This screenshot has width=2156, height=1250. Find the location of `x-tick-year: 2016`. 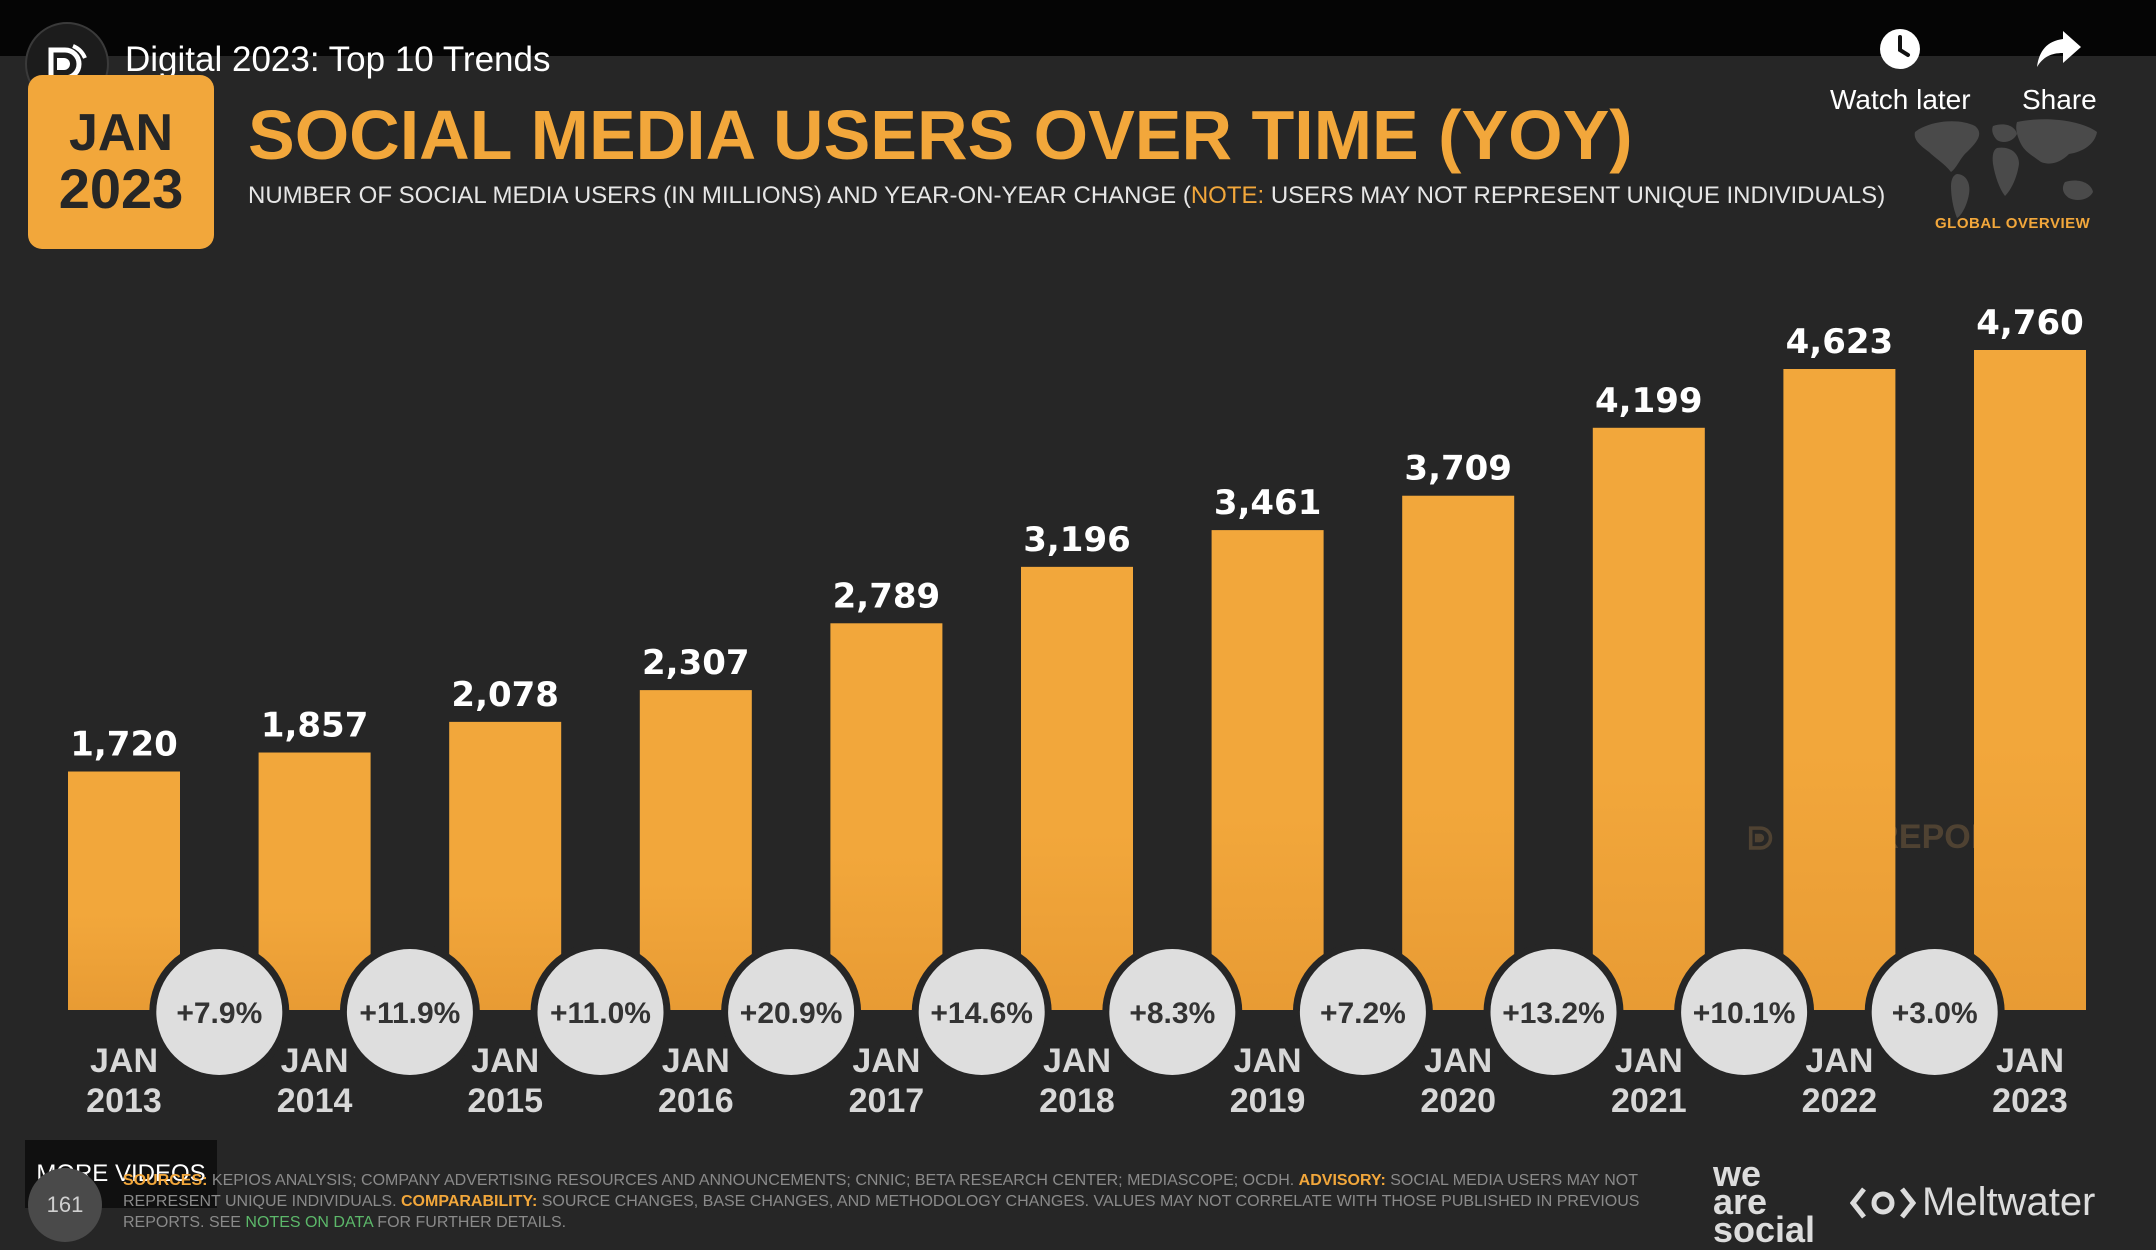

x-tick-year: 2016 is located at coordinates (696, 1101).